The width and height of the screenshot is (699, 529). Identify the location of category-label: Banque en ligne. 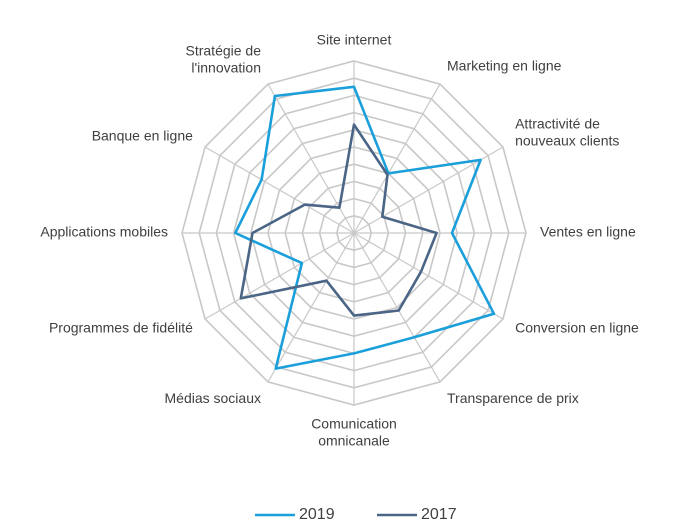
(142, 136).